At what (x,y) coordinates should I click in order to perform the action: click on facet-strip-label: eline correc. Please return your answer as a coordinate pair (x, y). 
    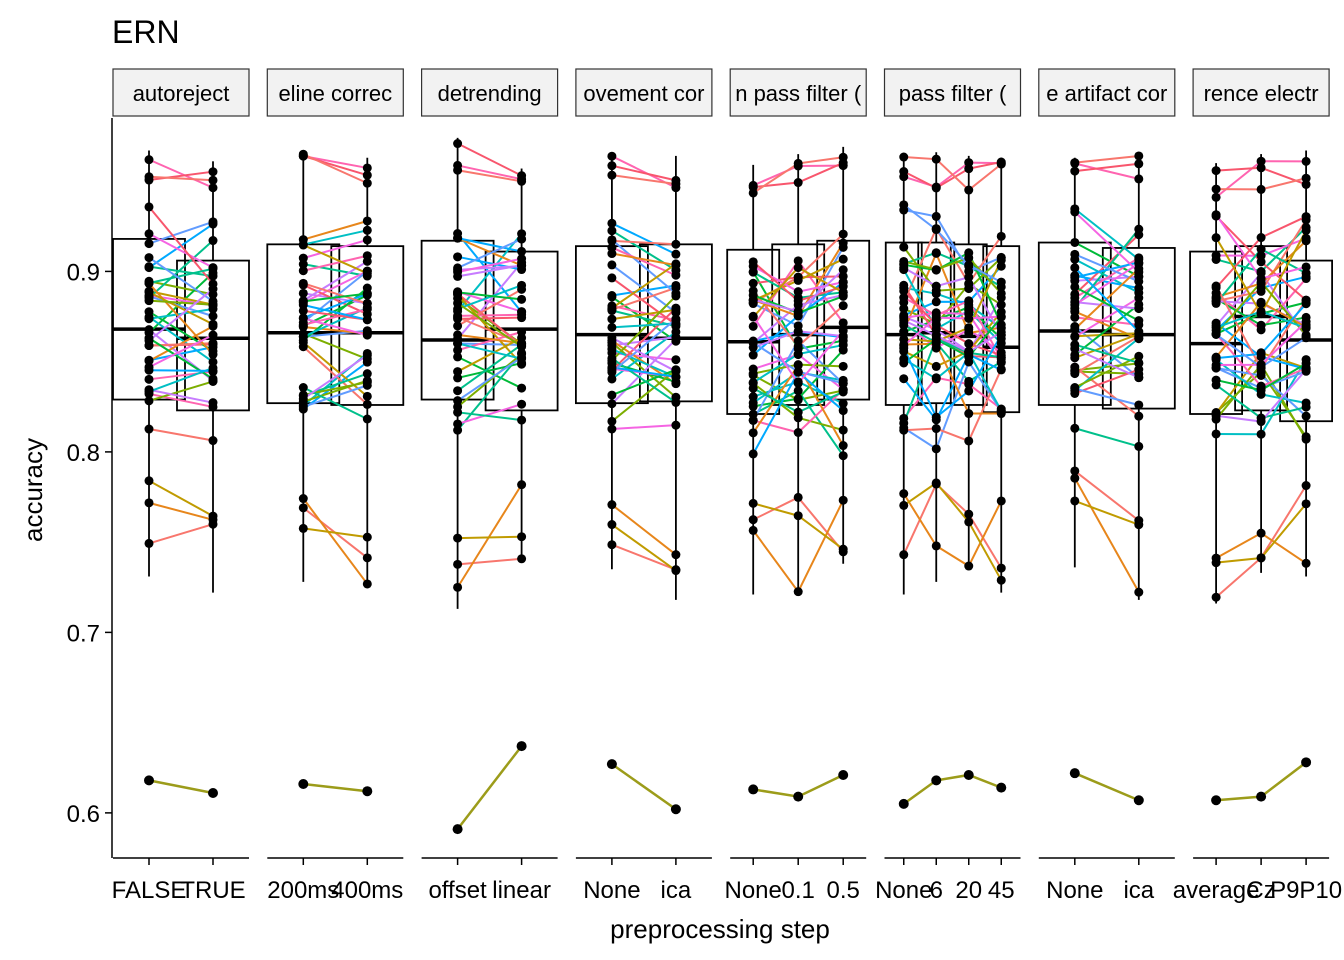
    Looking at the image, I should click on (335, 93).